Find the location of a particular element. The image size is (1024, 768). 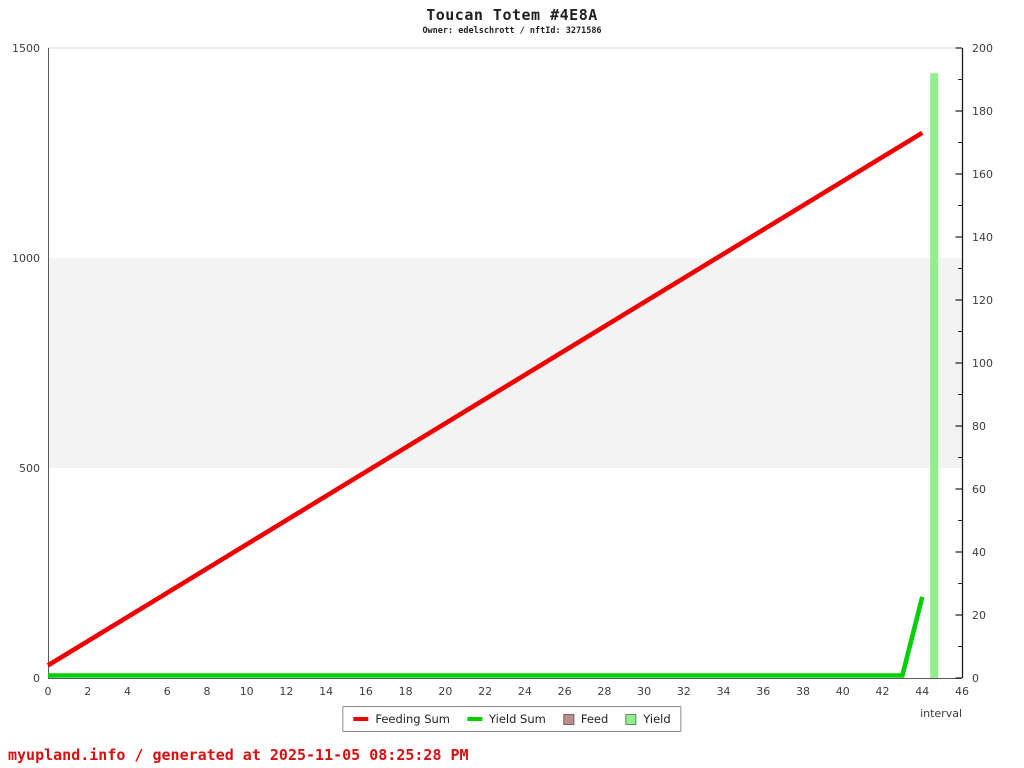

legend: Feeding Sum Yield Sum Feed Yield is located at coordinates (512, 719).